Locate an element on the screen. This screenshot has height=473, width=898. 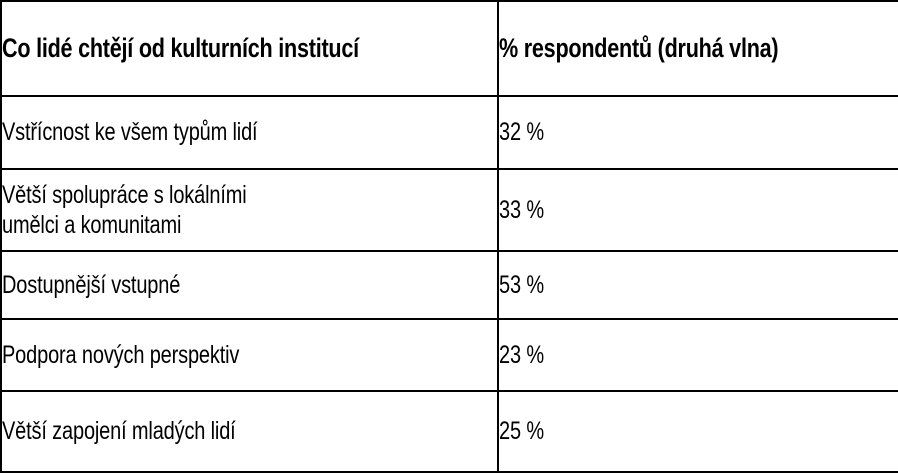
row-value-cell: 32 % is located at coordinates (697, 132).